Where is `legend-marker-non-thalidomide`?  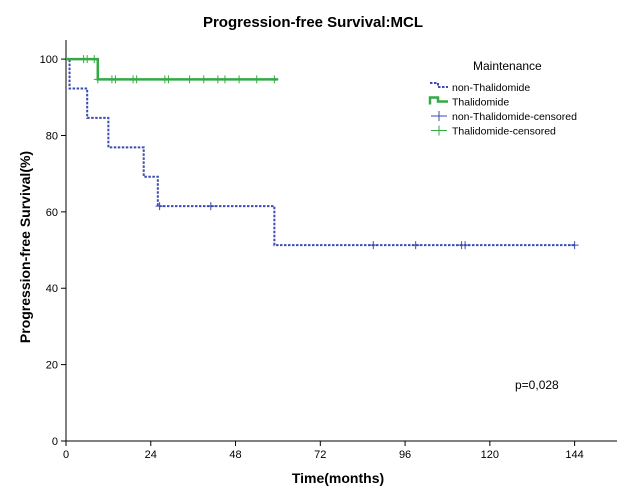 legend-marker-non-thalidomide is located at coordinates (439, 85).